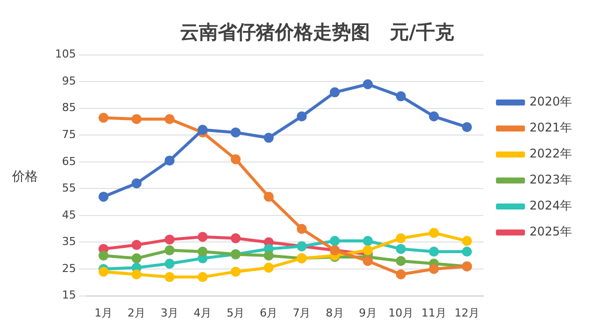 This screenshot has height=335, width=600. What do you see at coordinates (69, 134) in the screenshot?
I see `y-tick-label: 75` at bounding box center [69, 134].